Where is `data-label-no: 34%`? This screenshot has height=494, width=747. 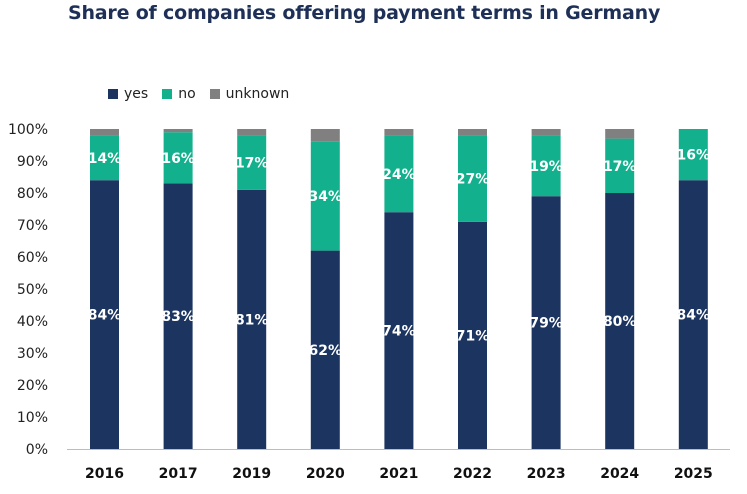
data-label-no: 34% is located at coordinates (326, 197).